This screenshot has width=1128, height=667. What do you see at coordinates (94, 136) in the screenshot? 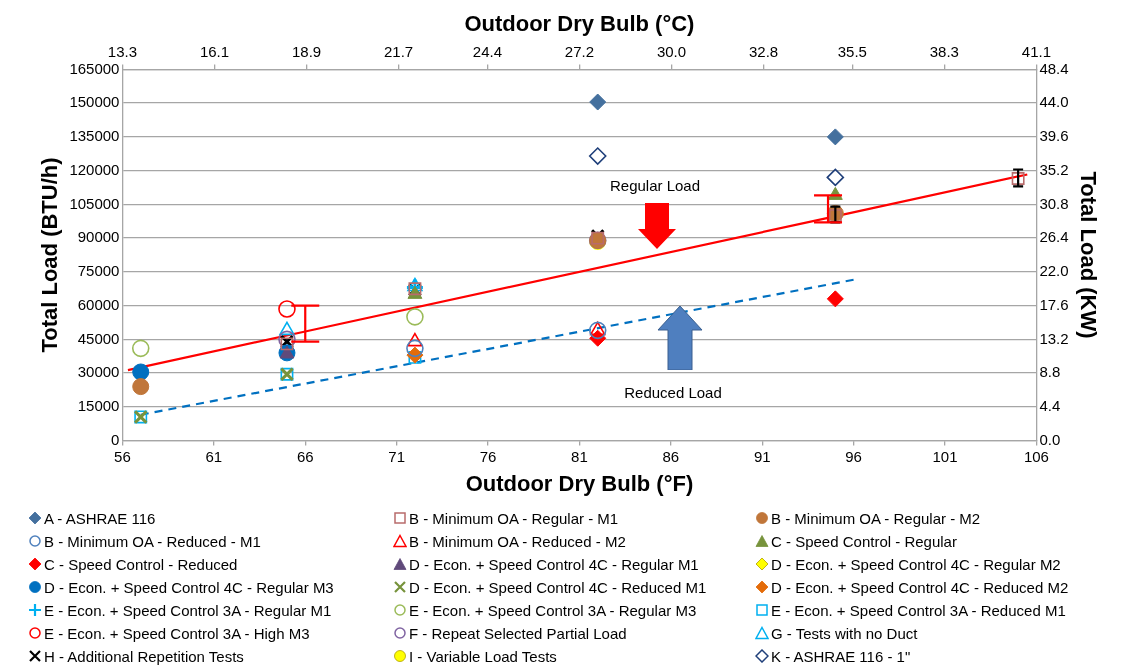
I see `y-tick-label: 135000` at bounding box center [94, 136].